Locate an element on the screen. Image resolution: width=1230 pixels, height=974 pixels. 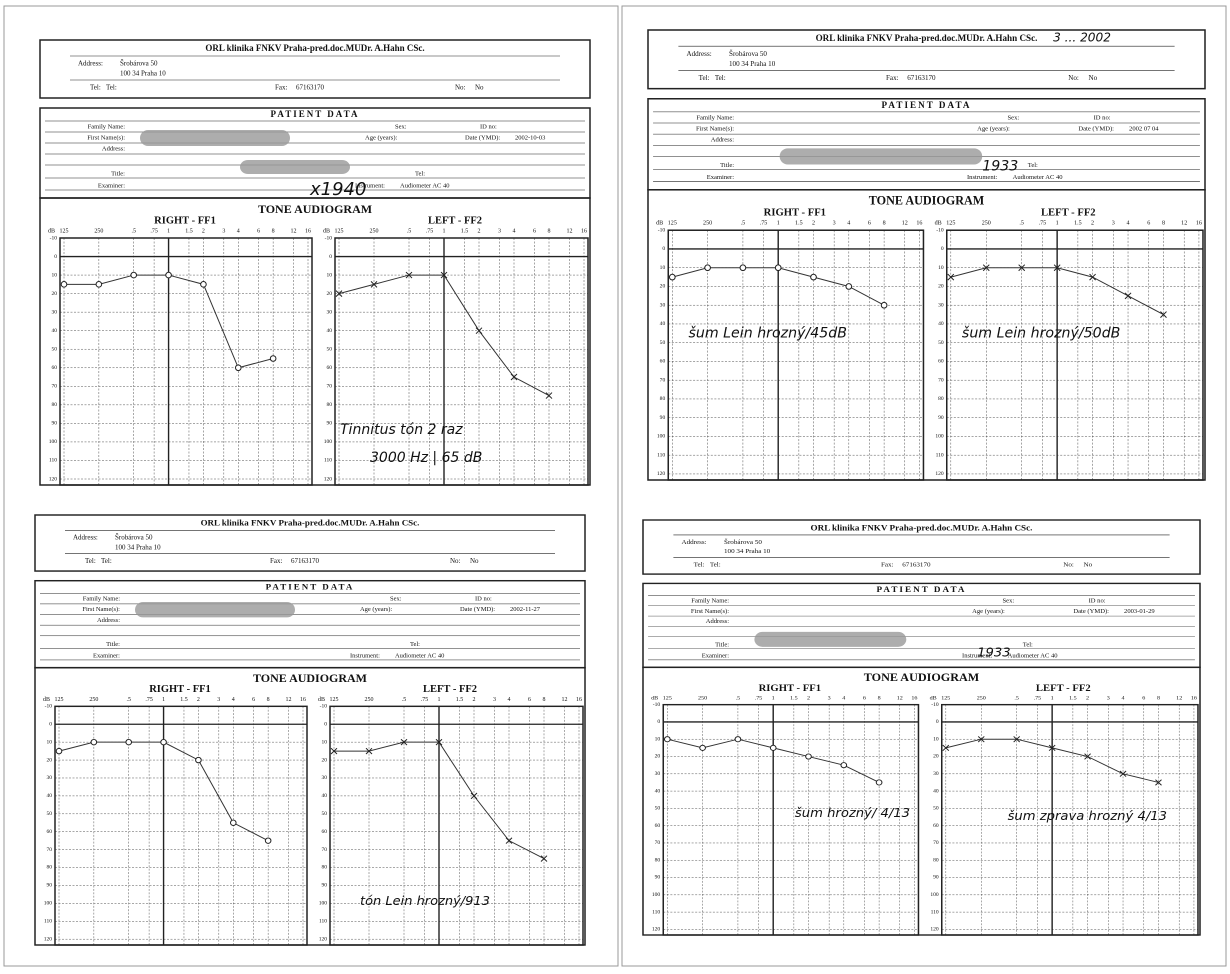
handwritten-note: šum Lein hrozný/45dB is located at coordinates (768, 333).